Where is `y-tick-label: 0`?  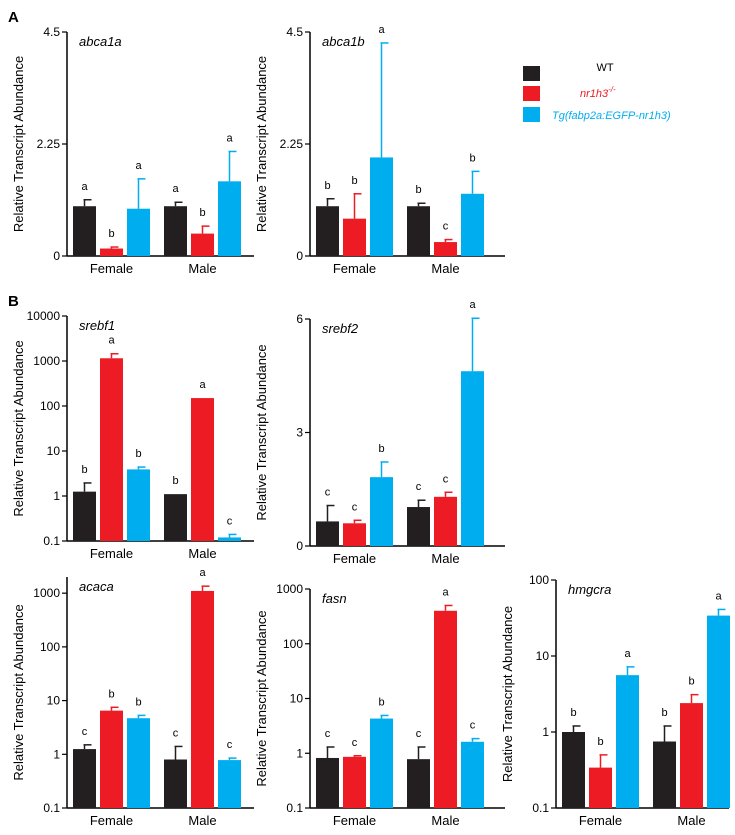 y-tick-label: 0 is located at coordinates (299, 546).